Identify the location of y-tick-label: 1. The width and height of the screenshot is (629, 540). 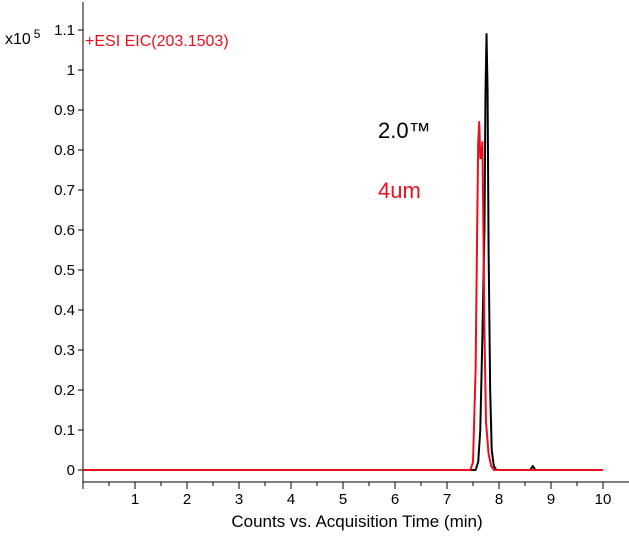
(71, 70).